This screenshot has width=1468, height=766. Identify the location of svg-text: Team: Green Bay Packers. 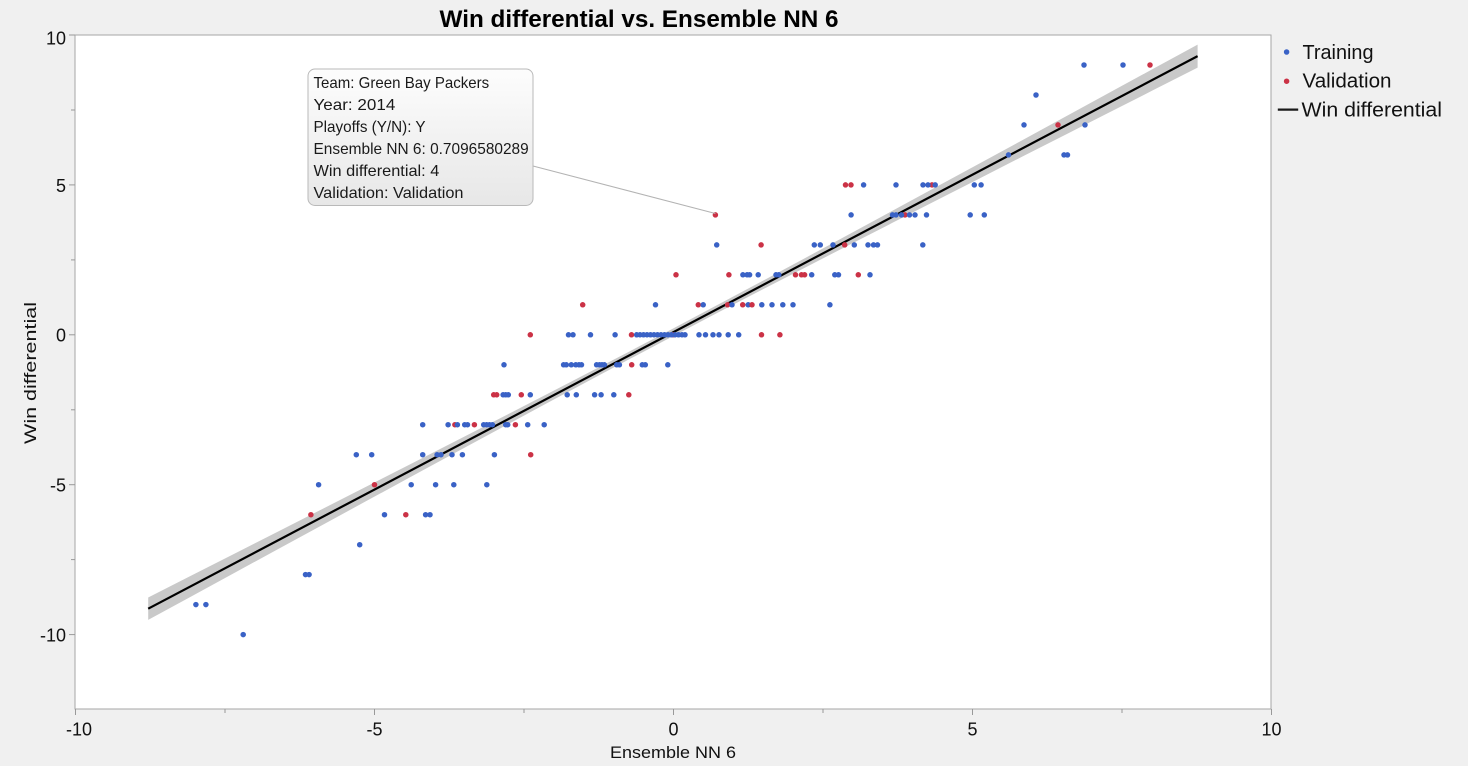
(402, 83).